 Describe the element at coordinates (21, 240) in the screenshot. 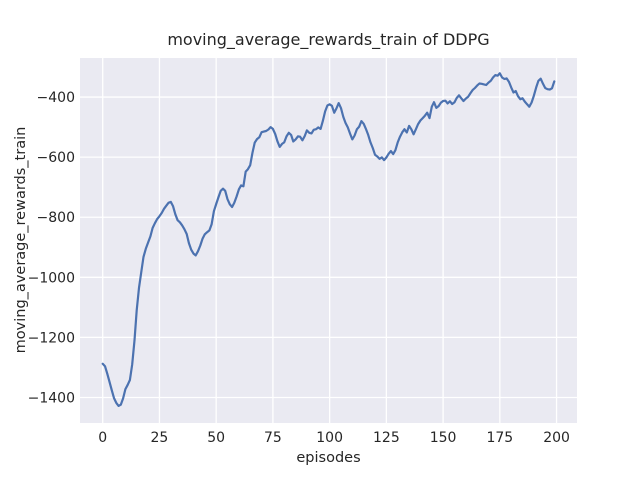

I see `y-axis-label: moving_average_rewards_train` at that location.